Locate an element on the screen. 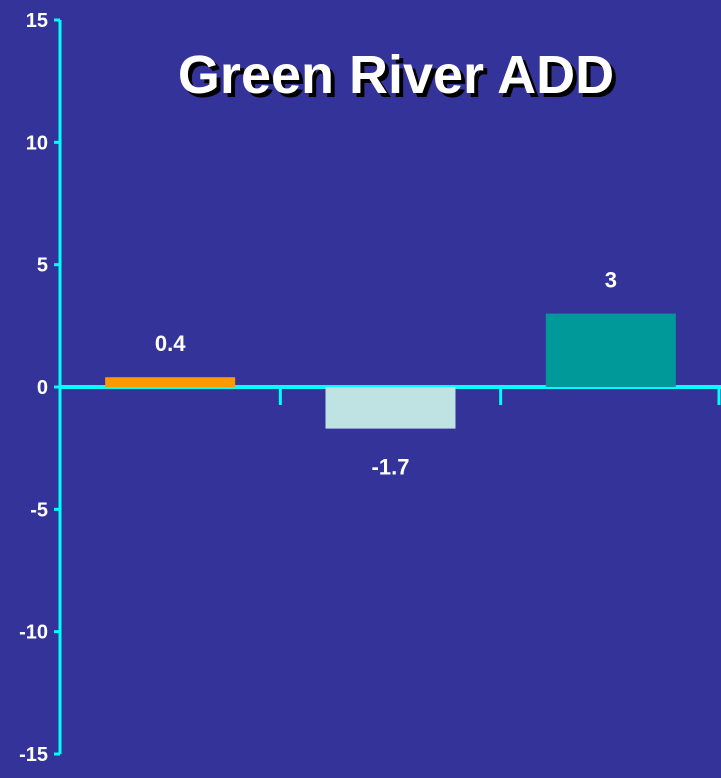  bars is located at coordinates (390, 371).